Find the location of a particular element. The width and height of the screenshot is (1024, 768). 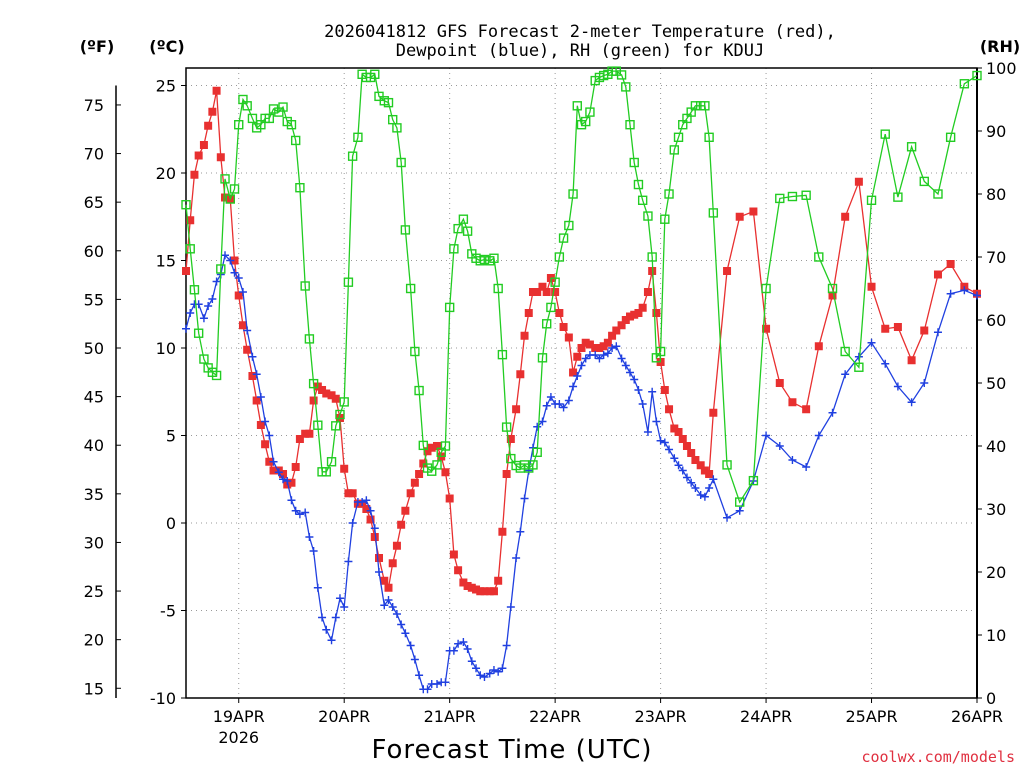

fahrenheit-tick-label: 25 is located at coordinates (94, 591).